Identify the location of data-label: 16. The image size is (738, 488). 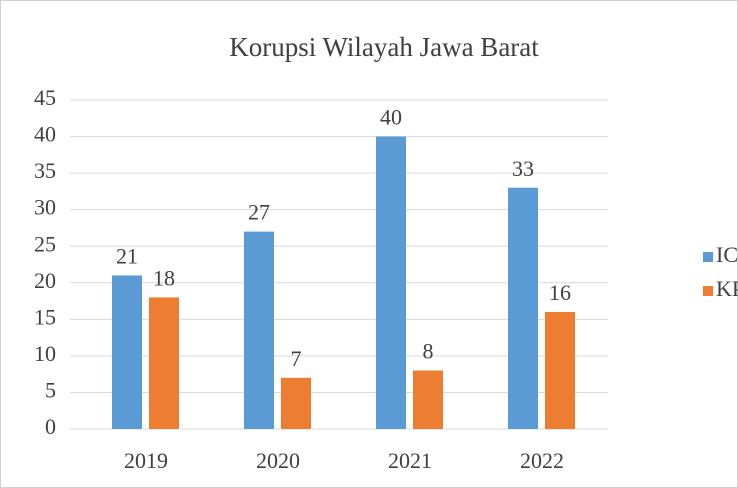
(560, 292).